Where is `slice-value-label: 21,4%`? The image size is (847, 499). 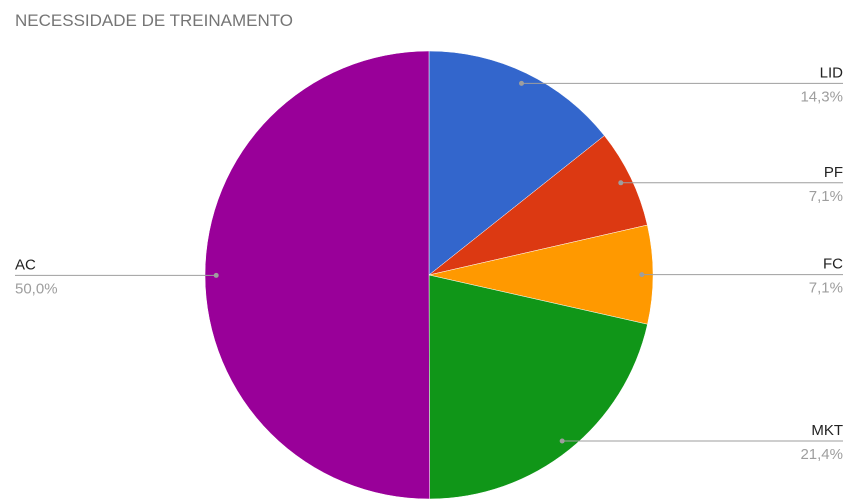
slice-value-label: 21,4% is located at coordinates (821, 454).